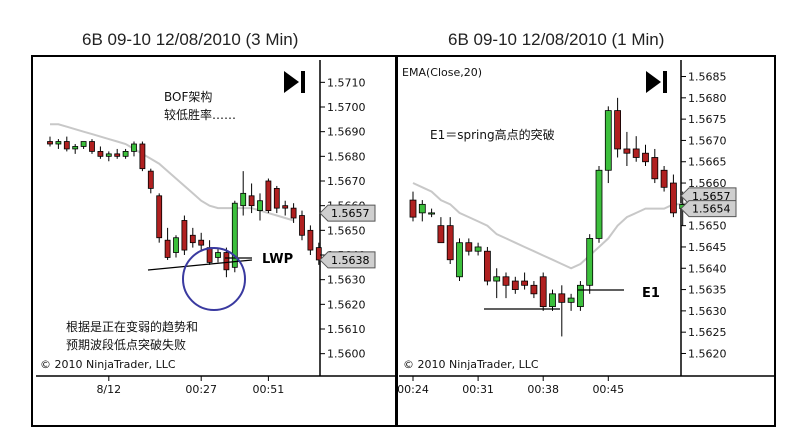 The height and width of the screenshot is (437, 806). What do you see at coordinates (413, 389) in the screenshot?
I see `time-tick-label: 00:24` at bounding box center [413, 389].